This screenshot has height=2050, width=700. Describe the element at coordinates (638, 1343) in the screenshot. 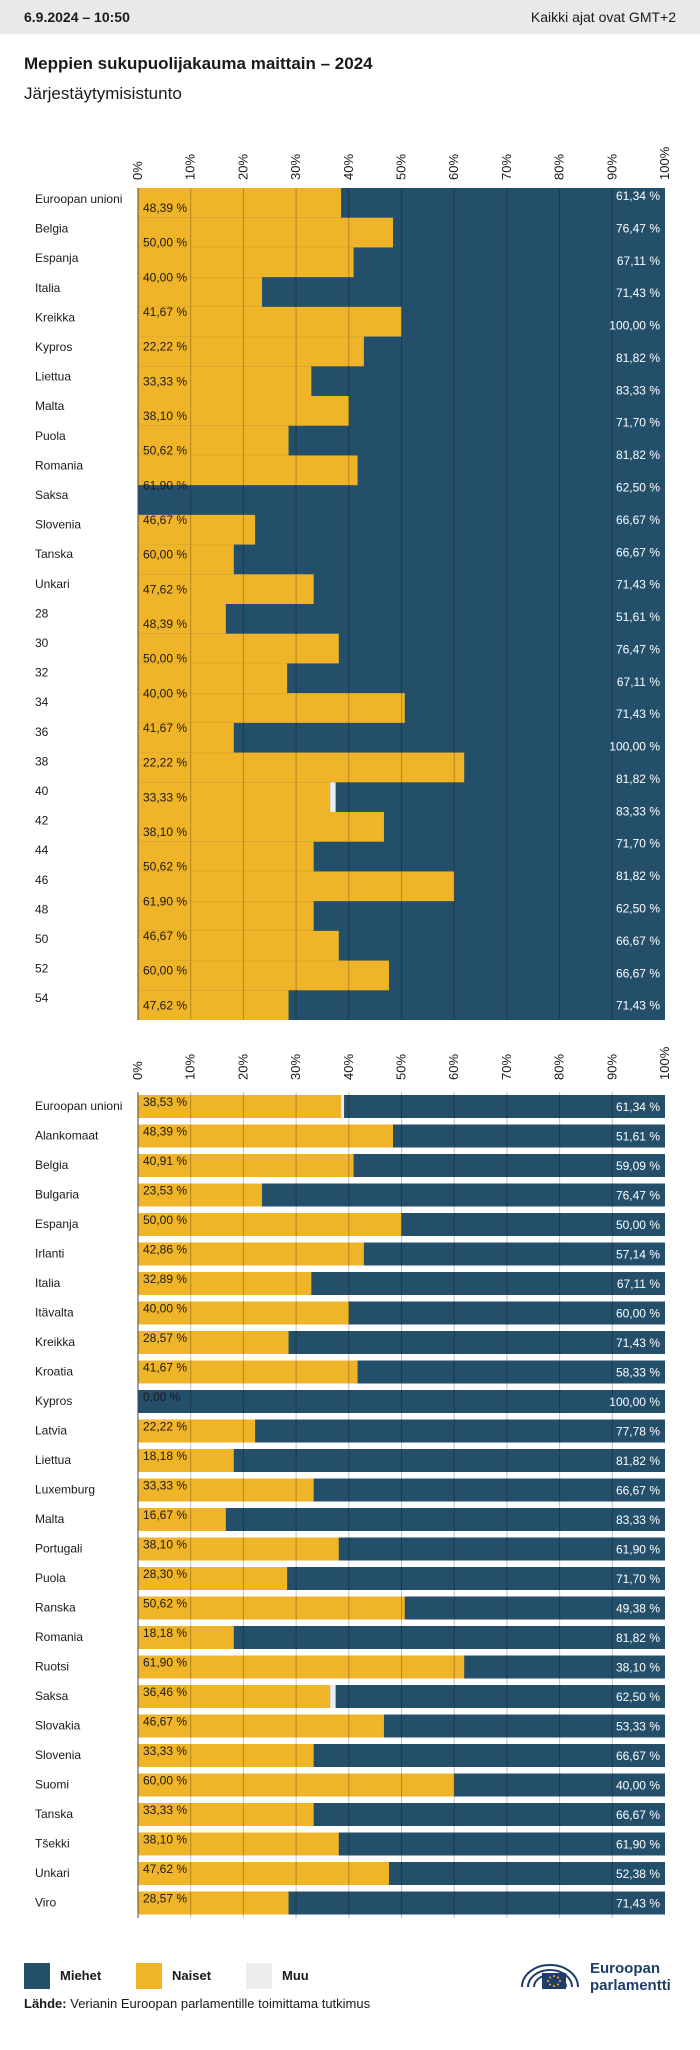

I see `men-value-label: 71,43 %` at that location.